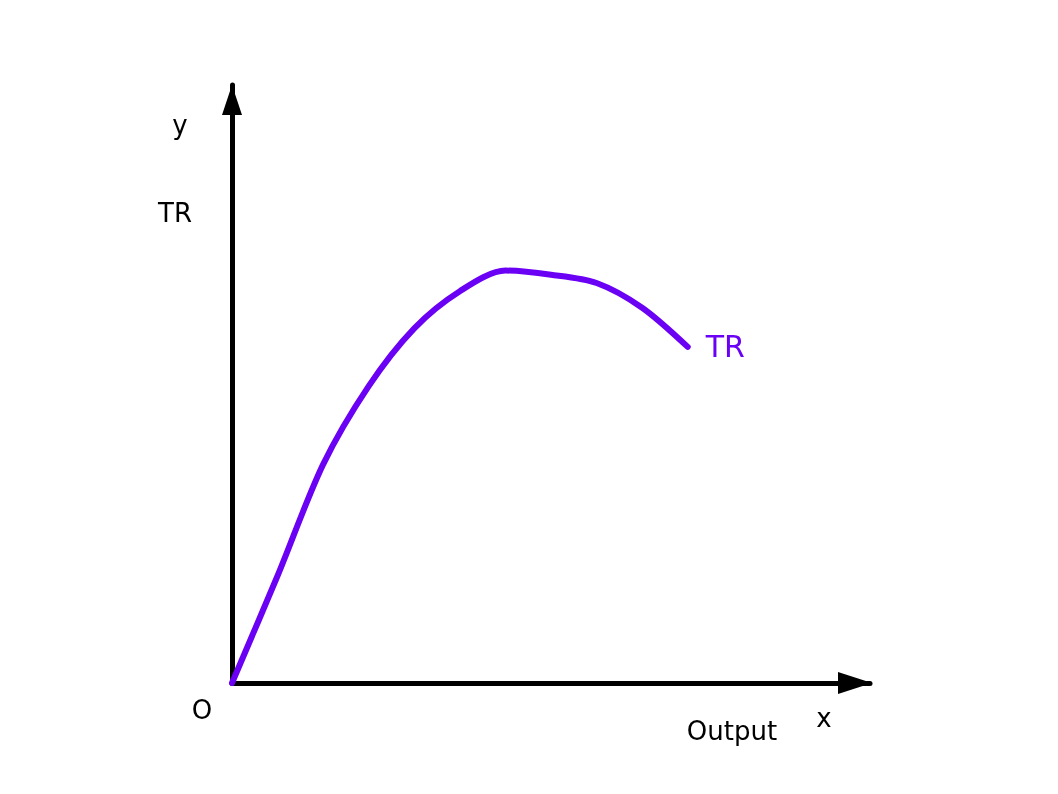  I want to click on text: O, so click(202, 710).